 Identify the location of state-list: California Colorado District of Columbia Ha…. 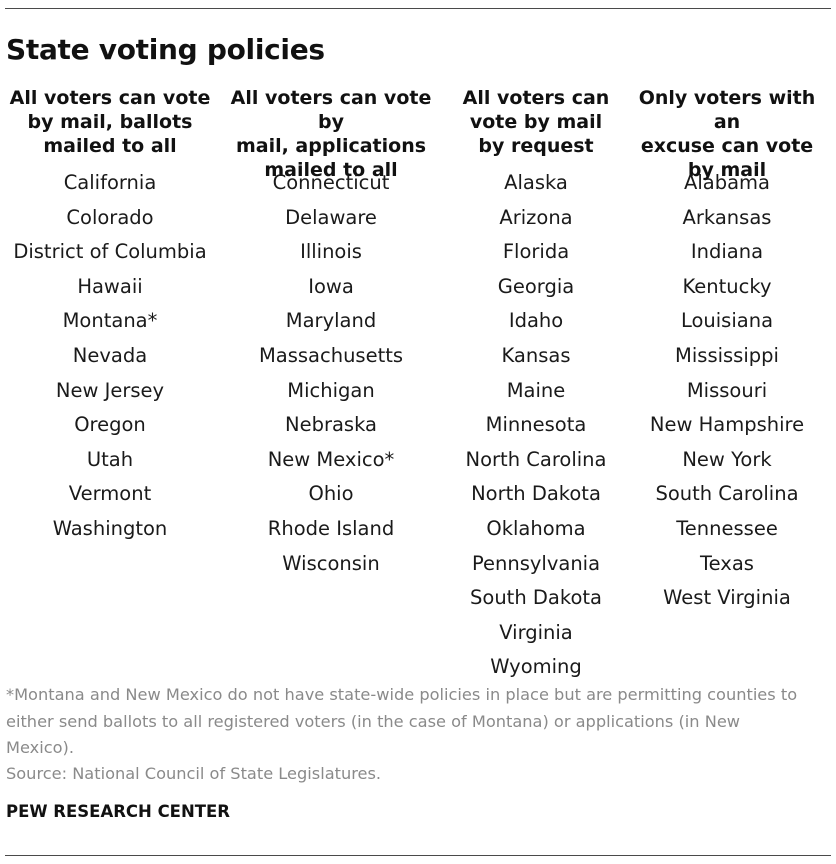
(110, 356).